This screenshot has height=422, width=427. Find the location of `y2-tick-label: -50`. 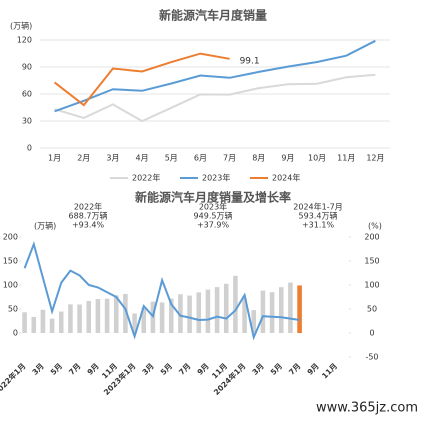

y2-tick-label: -50 is located at coordinates (371, 357).